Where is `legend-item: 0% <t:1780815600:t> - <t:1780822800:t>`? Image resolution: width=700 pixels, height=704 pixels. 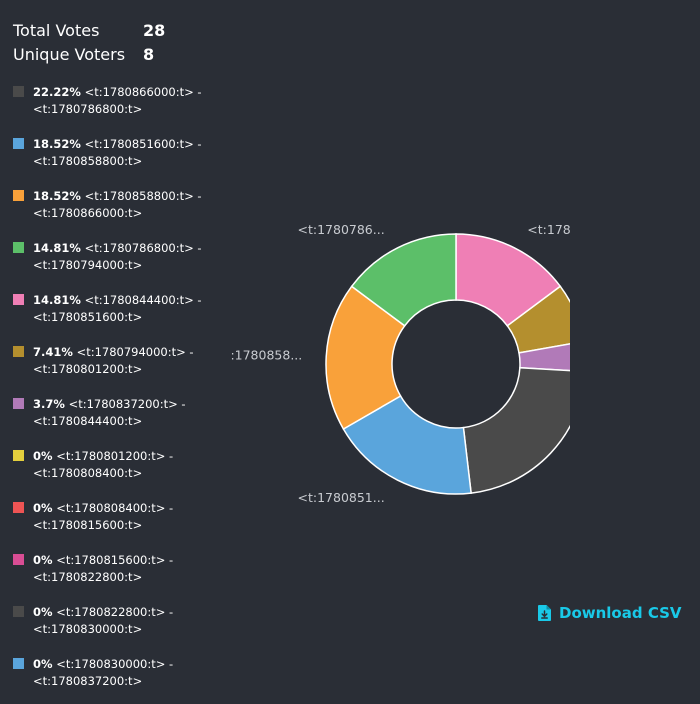
legend-item: 0% <t:1780815600:t> - <t:1780822800:t> is located at coordinates (128, 578).